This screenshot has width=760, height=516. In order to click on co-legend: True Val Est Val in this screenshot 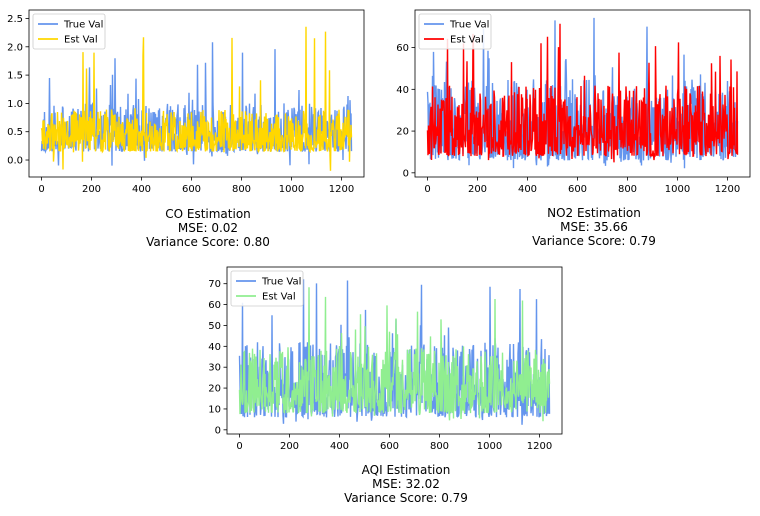, I will do `click(69, 31)`.